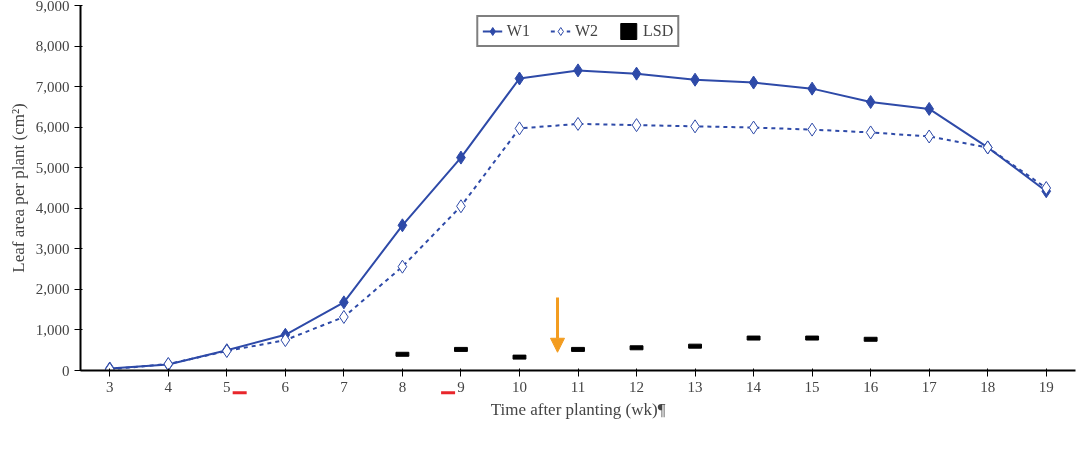  I want to click on x-tick-label: 16, so click(871, 386).